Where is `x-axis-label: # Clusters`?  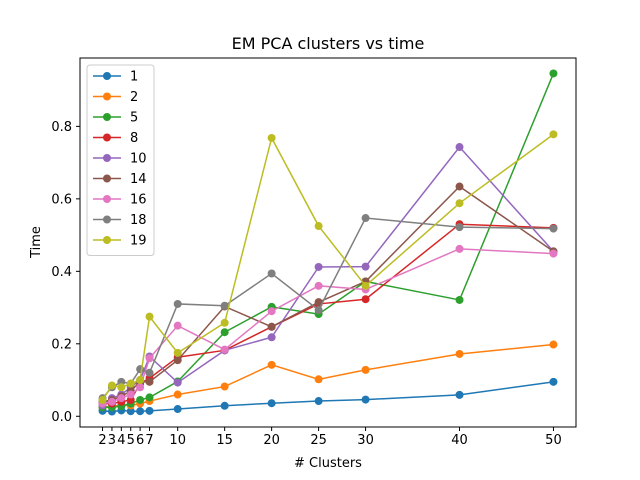 x-axis-label: # Clusters is located at coordinates (328, 463).